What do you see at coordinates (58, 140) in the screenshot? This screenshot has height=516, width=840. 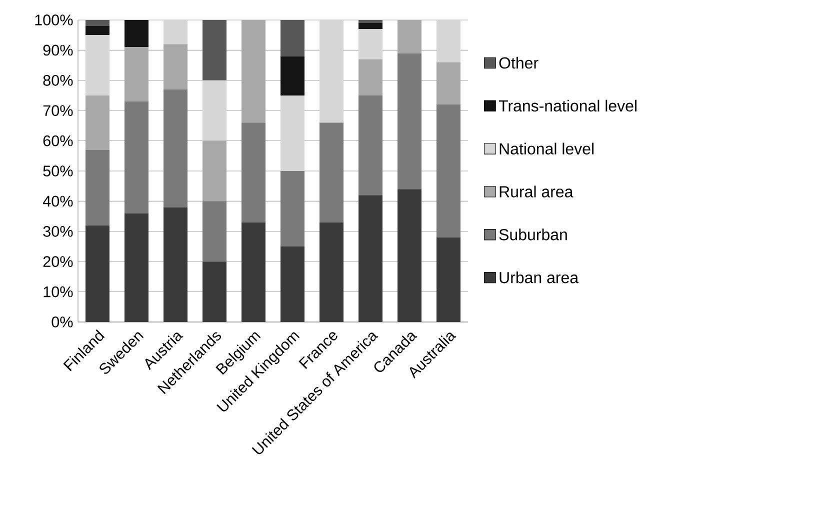 I see `y-tick-label: 60%` at bounding box center [58, 140].